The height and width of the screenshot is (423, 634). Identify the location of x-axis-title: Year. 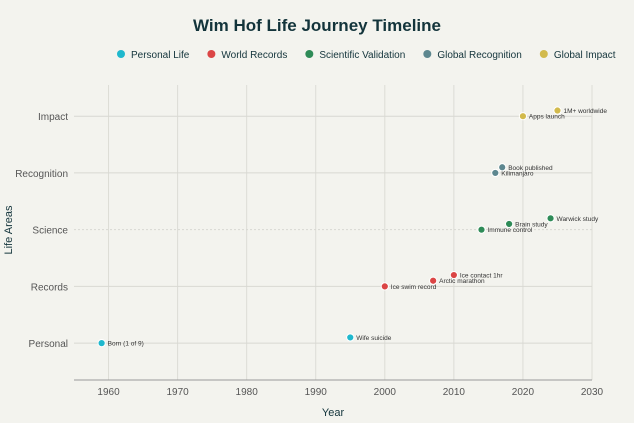
(333, 413).